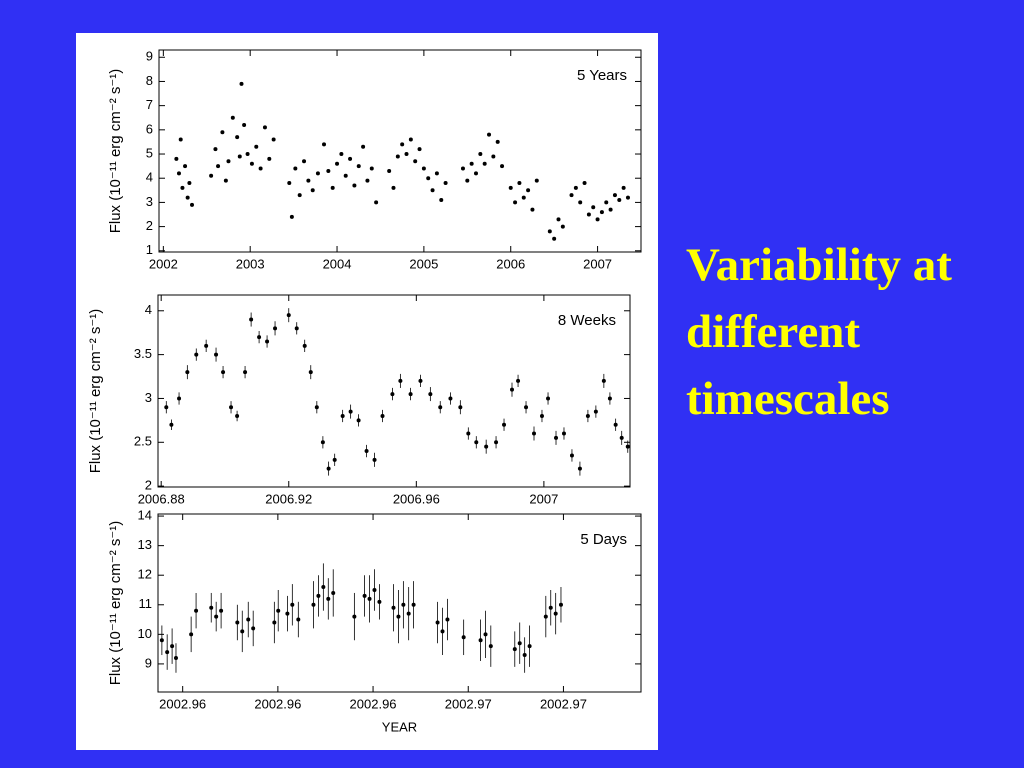 The height and width of the screenshot is (768, 1024). I want to click on x-tick-label: 2004, so click(337, 263).